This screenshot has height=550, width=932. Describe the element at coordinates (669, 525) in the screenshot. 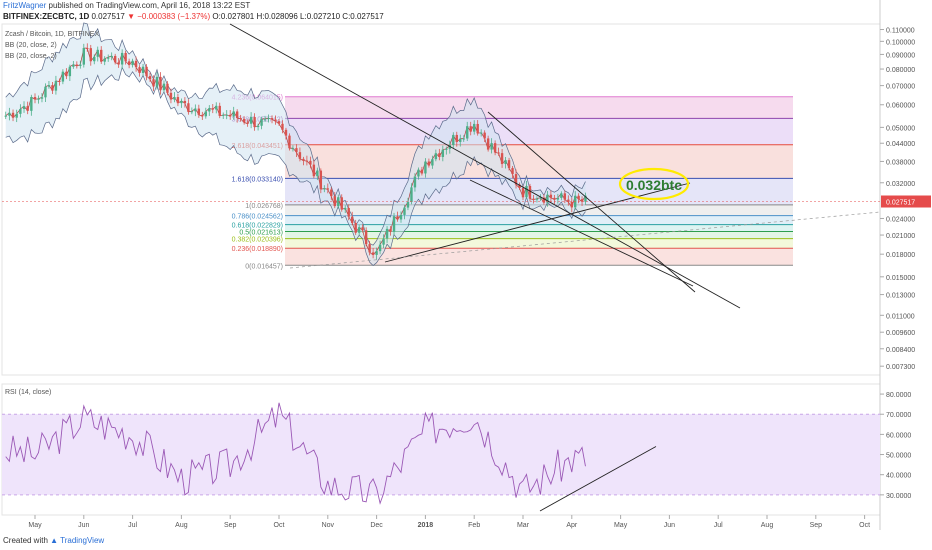

I see `time-tick-label: Jun` at that location.